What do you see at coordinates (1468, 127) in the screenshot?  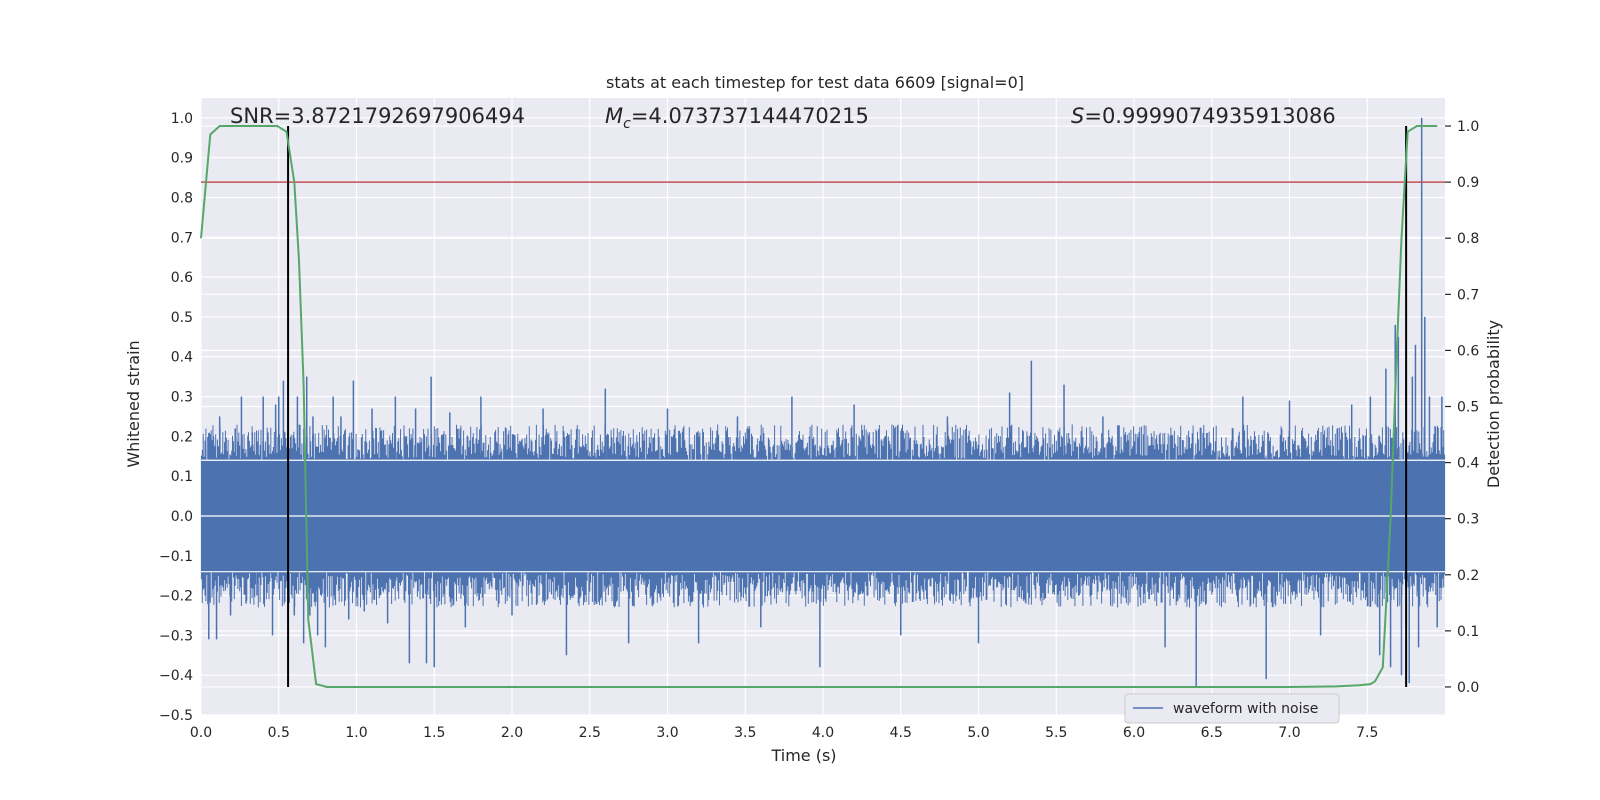 I see `right-tick-label: 1.0` at bounding box center [1468, 127].